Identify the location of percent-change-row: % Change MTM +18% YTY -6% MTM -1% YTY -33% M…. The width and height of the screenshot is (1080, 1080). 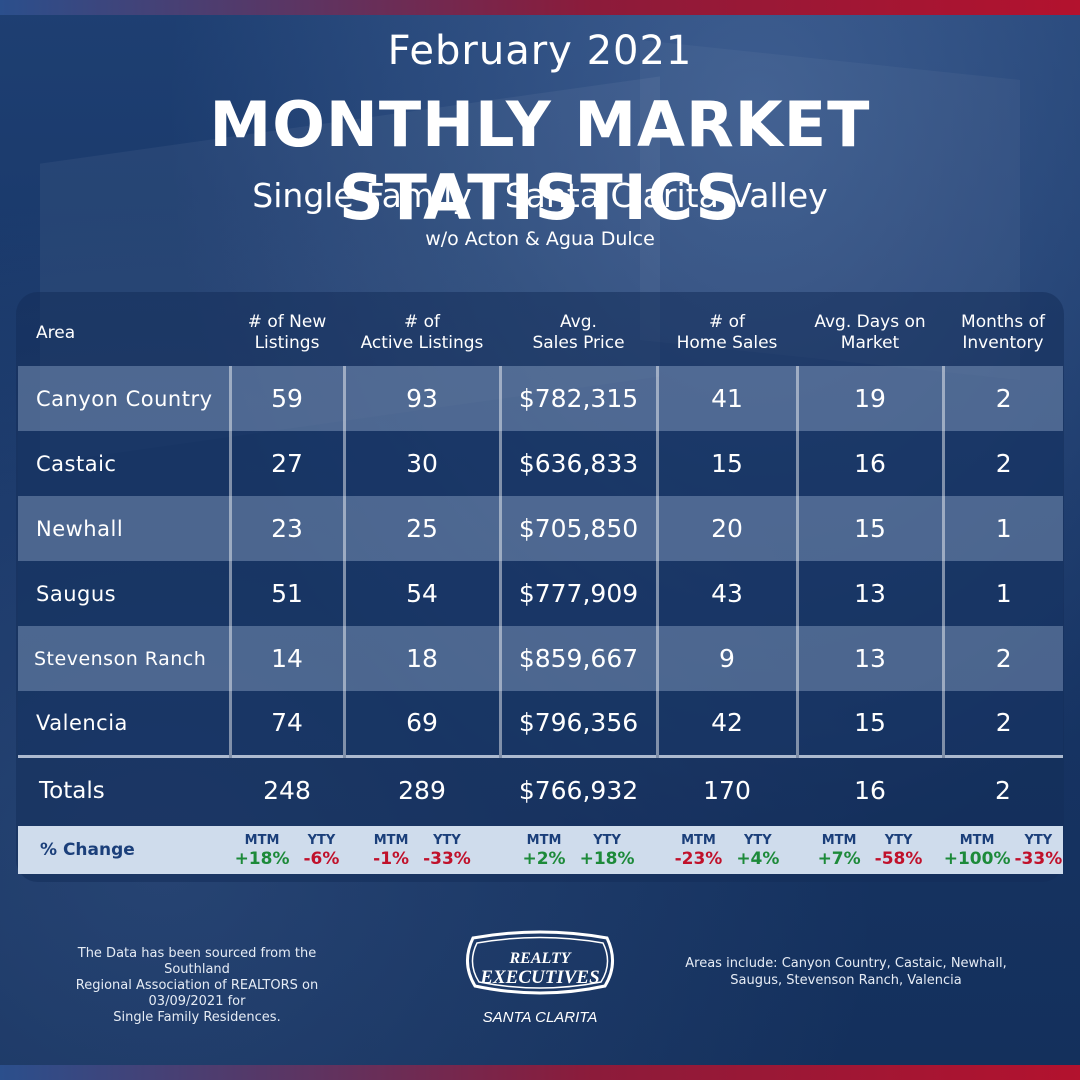
(540, 850).